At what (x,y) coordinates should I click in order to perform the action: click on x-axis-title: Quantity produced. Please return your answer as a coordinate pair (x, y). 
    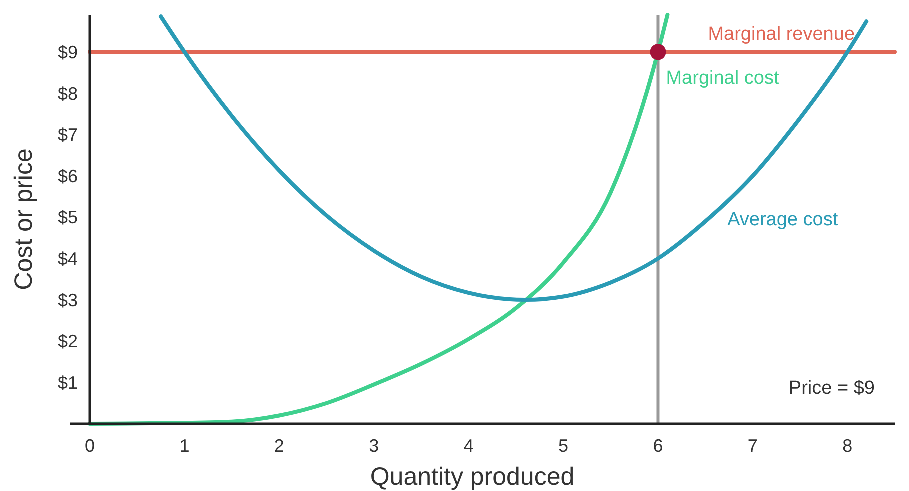
    Looking at the image, I should click on (472, 477).